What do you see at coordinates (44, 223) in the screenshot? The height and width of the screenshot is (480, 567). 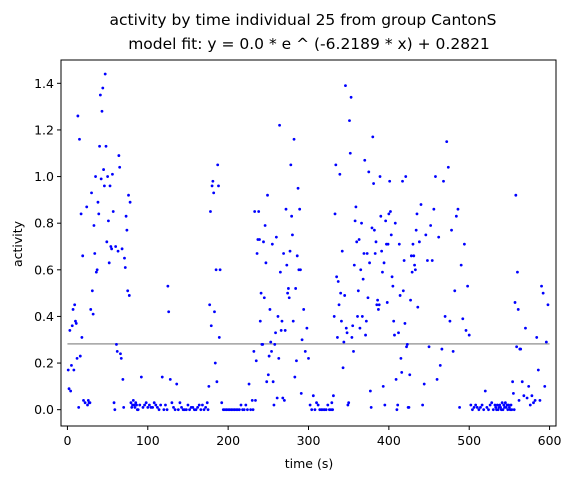 I see `y-tick-label: 0.8` at bounding box center [44, 223].